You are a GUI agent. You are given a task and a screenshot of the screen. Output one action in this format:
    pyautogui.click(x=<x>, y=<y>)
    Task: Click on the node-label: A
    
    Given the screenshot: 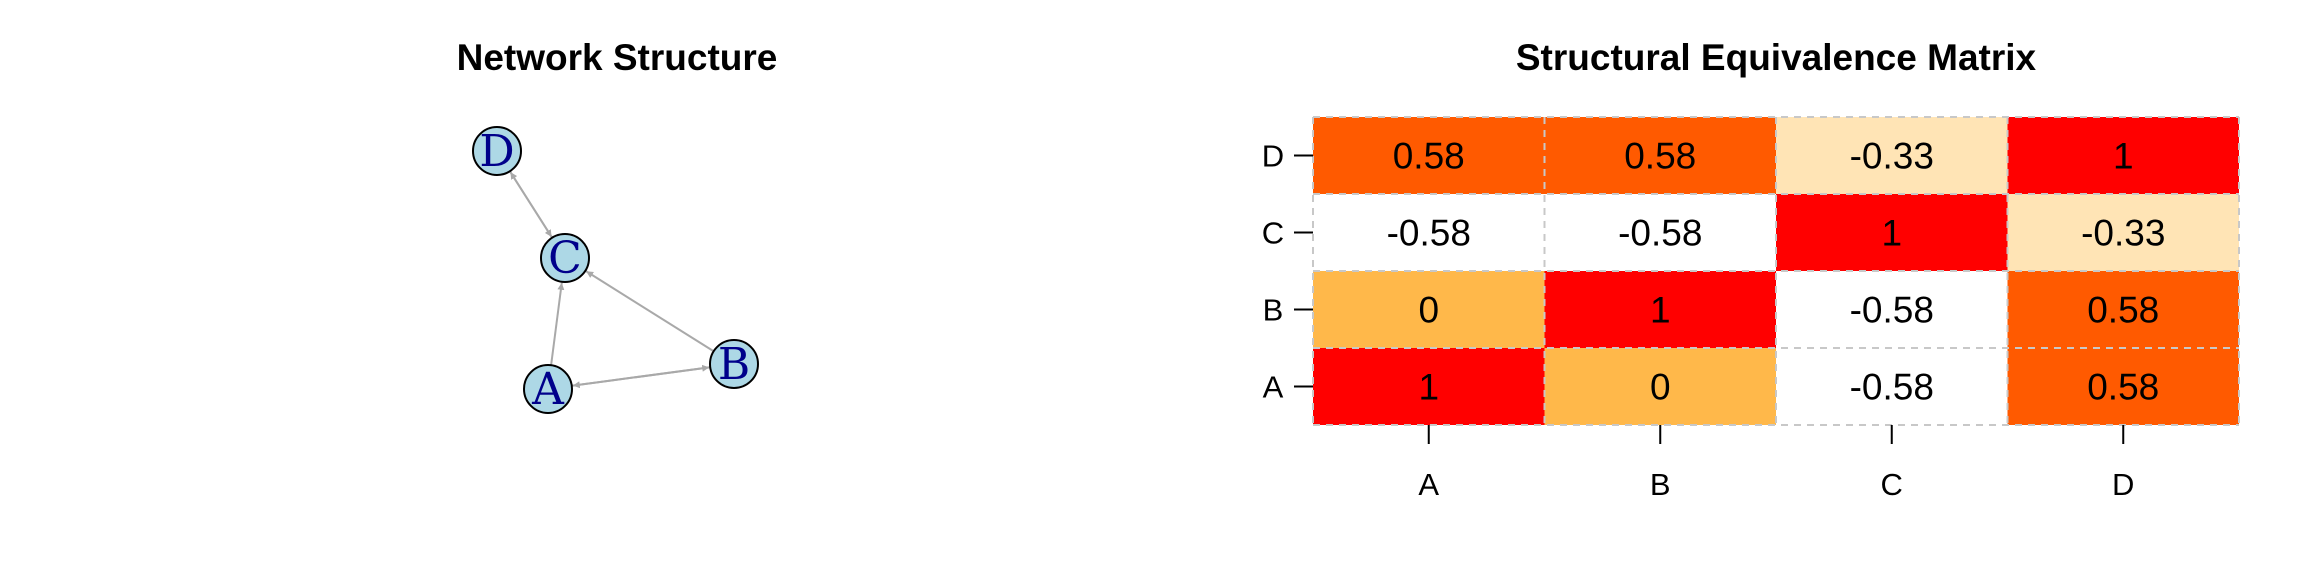 What is the action you would take?
    pyautogui.click(x=548, y=389)
    